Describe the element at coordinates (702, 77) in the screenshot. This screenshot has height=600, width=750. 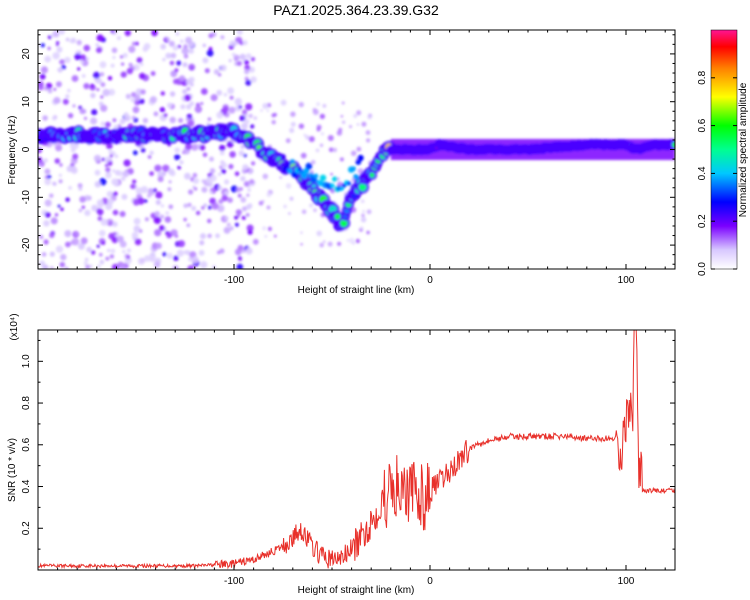
I see `colorbar-tick-label: 0.8` at that location.